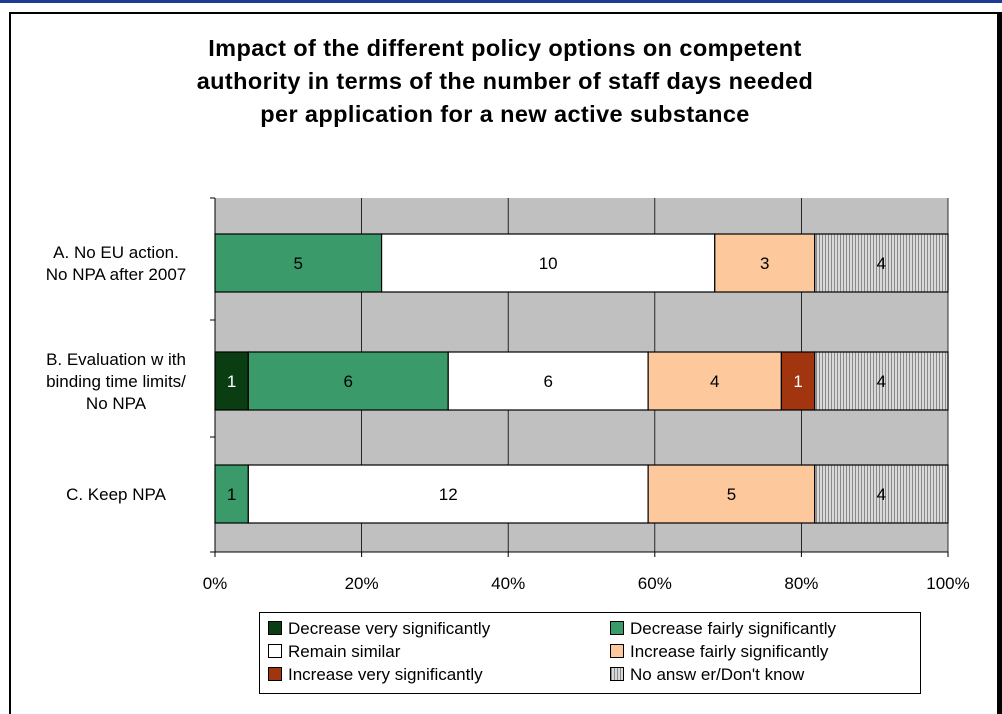 This screenshot has height=714, width=1002. I want to click on x-tick-label: 60%, so click(655, 583).